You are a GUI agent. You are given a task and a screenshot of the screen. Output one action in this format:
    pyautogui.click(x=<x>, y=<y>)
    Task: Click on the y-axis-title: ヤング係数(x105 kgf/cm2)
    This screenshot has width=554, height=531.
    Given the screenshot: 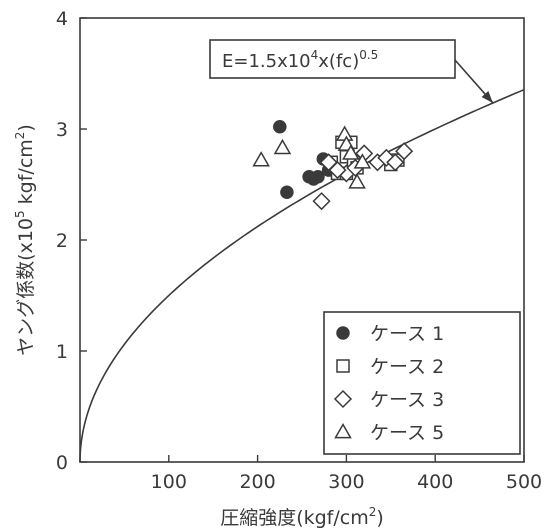 What is the action you would take?
    pyautogui.click(x=25, y=240)
    